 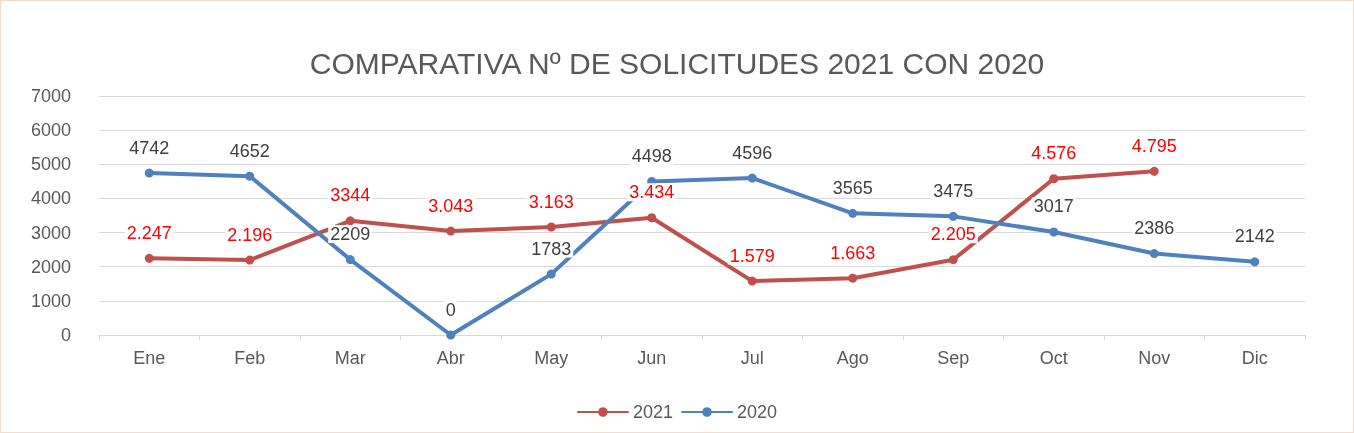 What do you see at coordinates (149, 147) in the screenshot?
I see `data-label: 4742` at bounding box center [149, 147].